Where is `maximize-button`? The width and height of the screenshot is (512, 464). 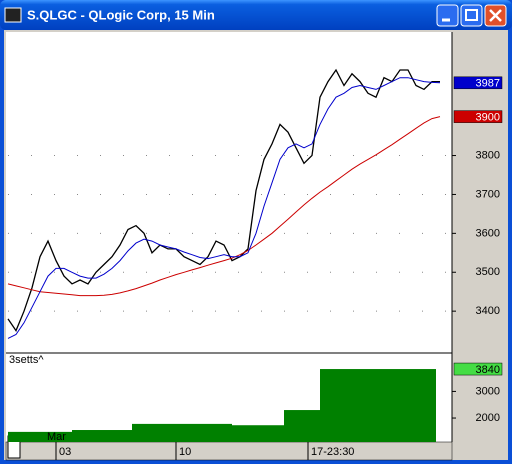 maximize-button is located at coordinates (471, 15).